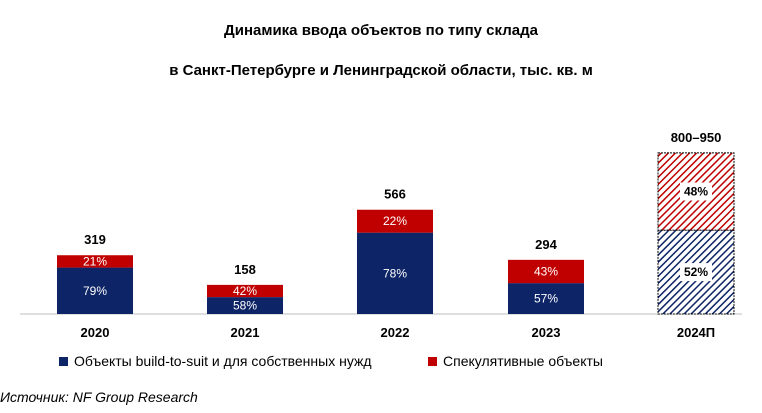  What do you see at coordinates (523, 361) in the screenshot?
I see `legend-label-spec: Спекулятивные объекты` at bounding box center [523, 361].